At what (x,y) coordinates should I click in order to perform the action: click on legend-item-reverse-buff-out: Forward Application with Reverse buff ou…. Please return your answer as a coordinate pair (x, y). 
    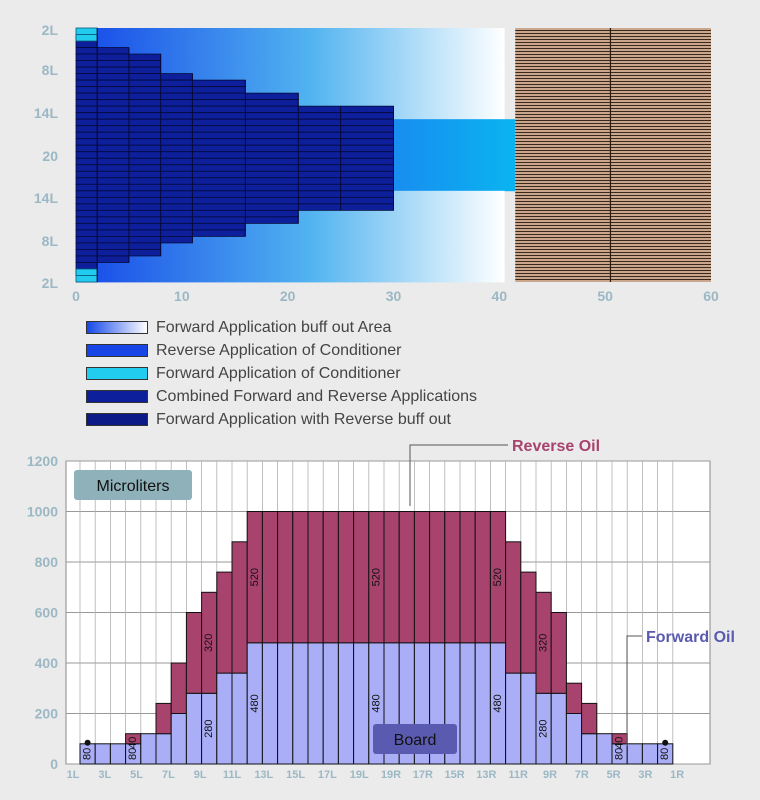
    Looking at the image, I should click on (281, 419).